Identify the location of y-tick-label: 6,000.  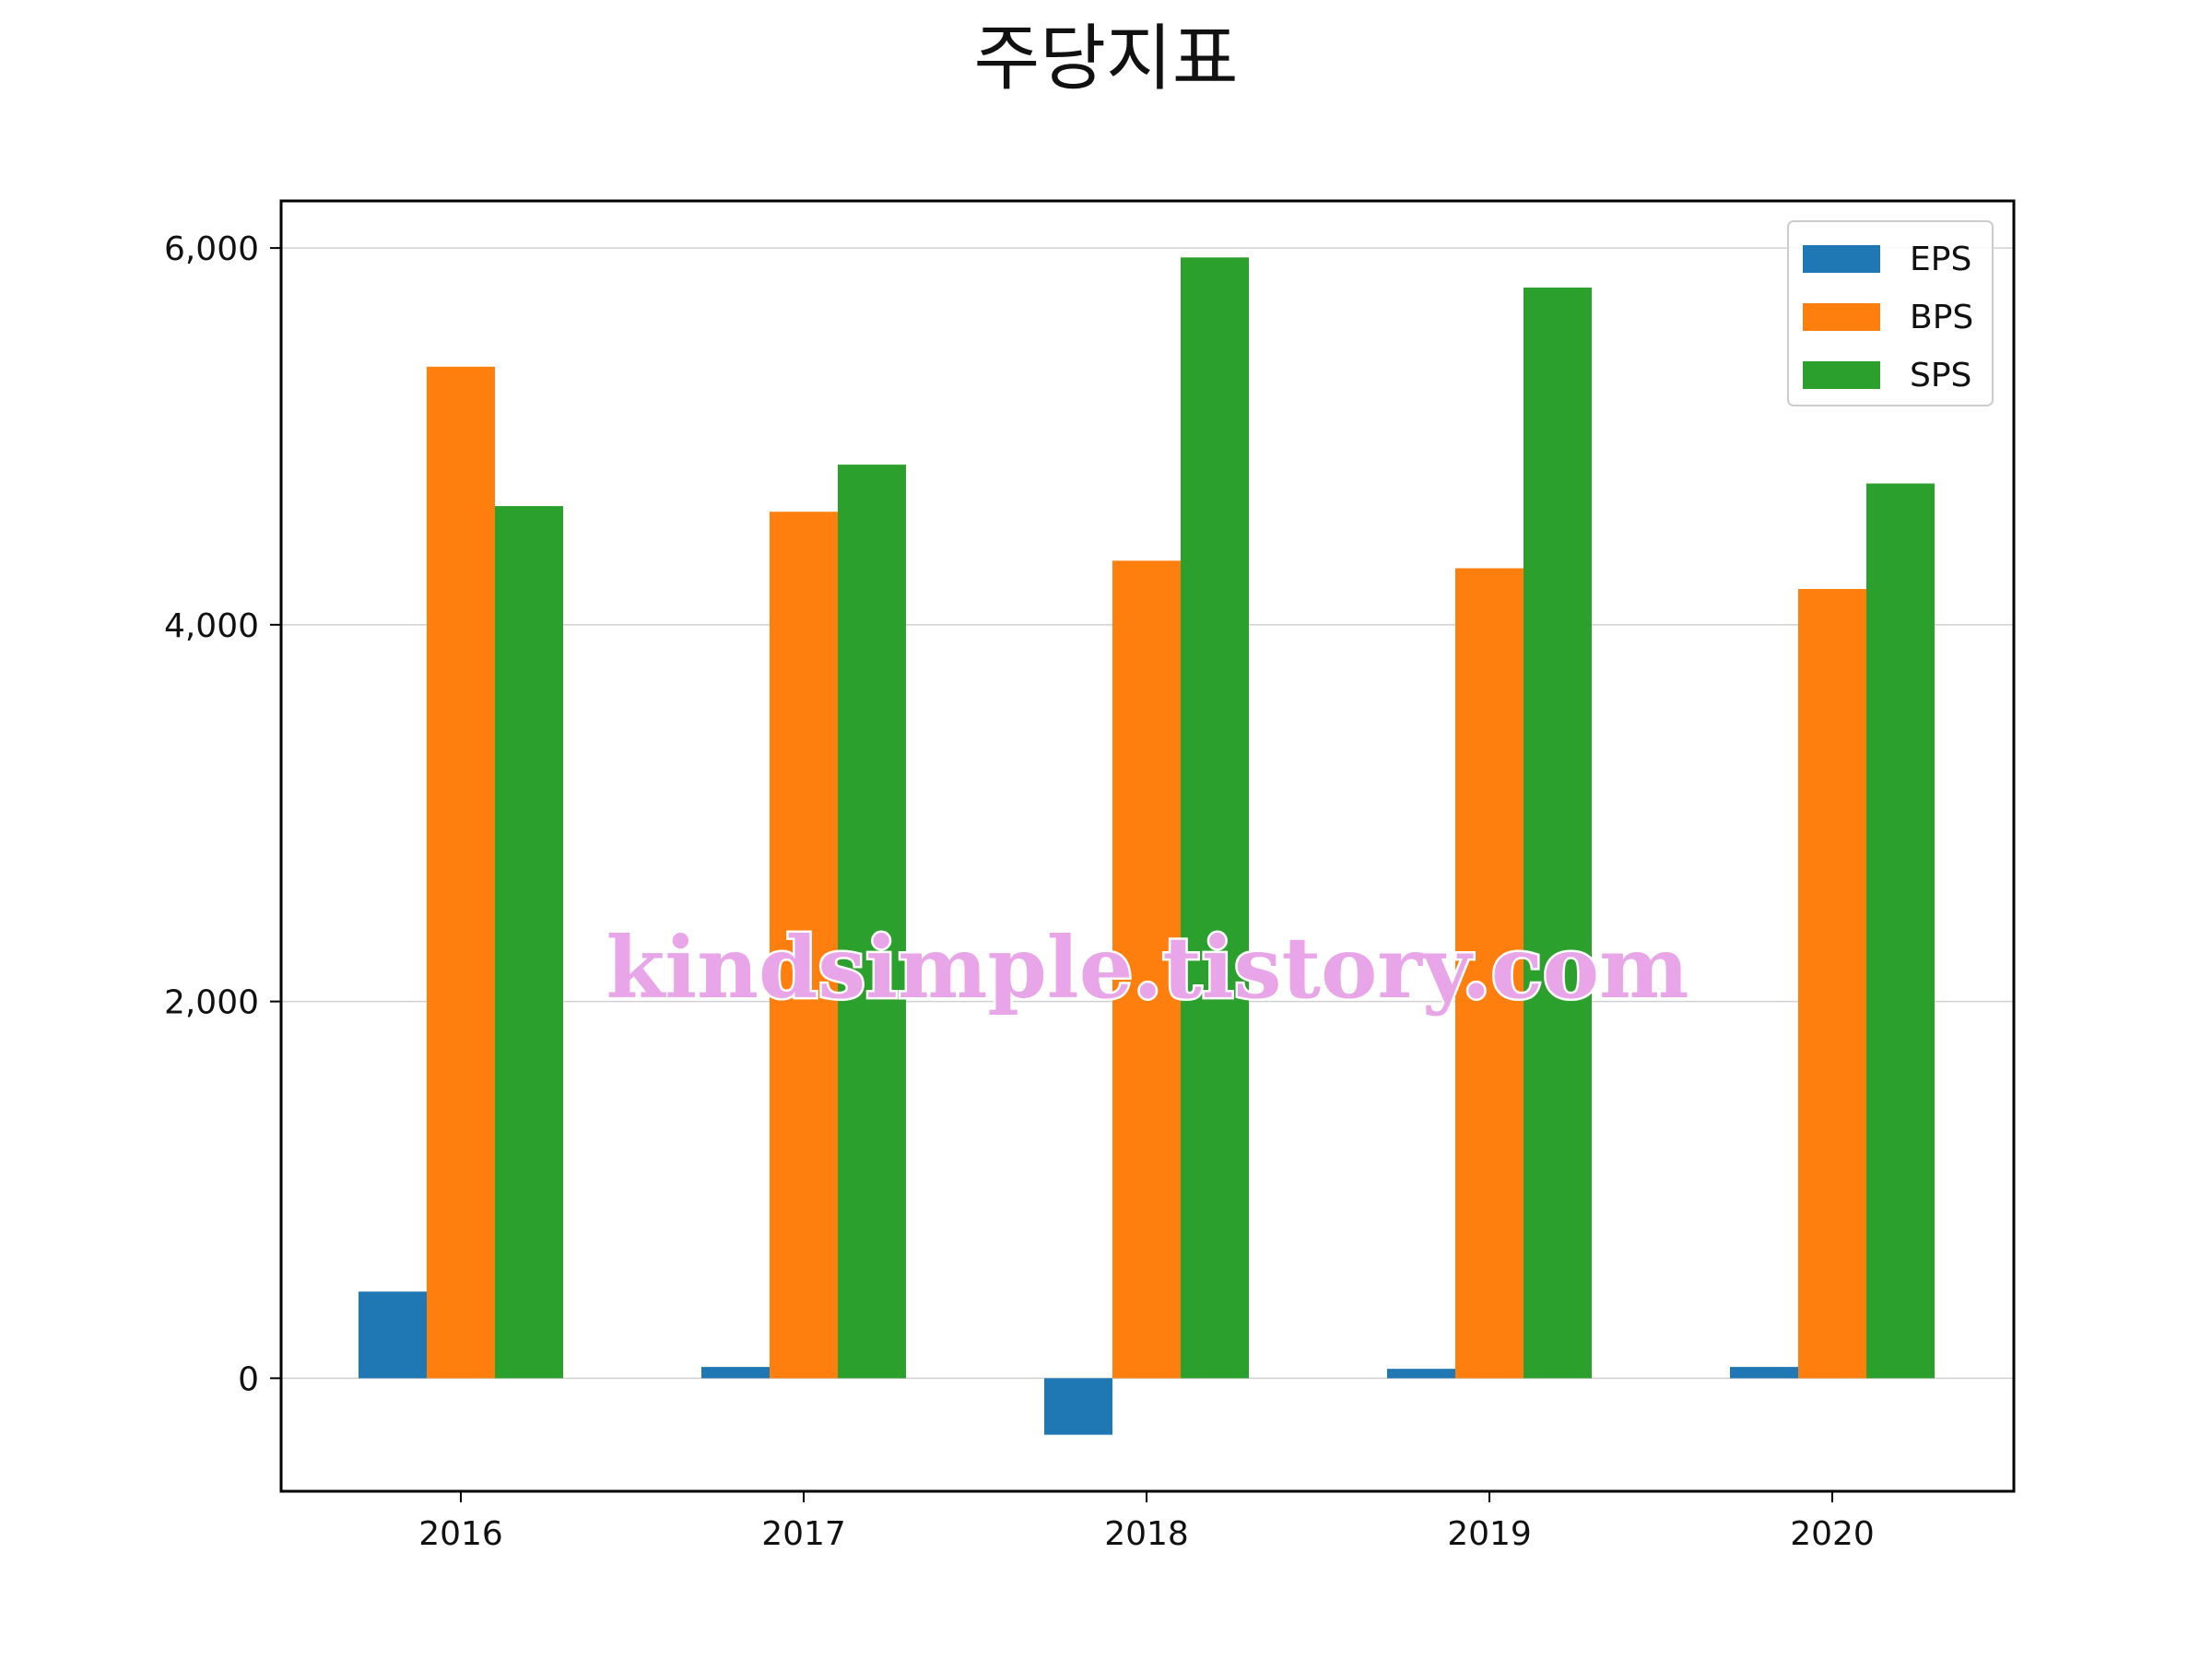
(211, 249).